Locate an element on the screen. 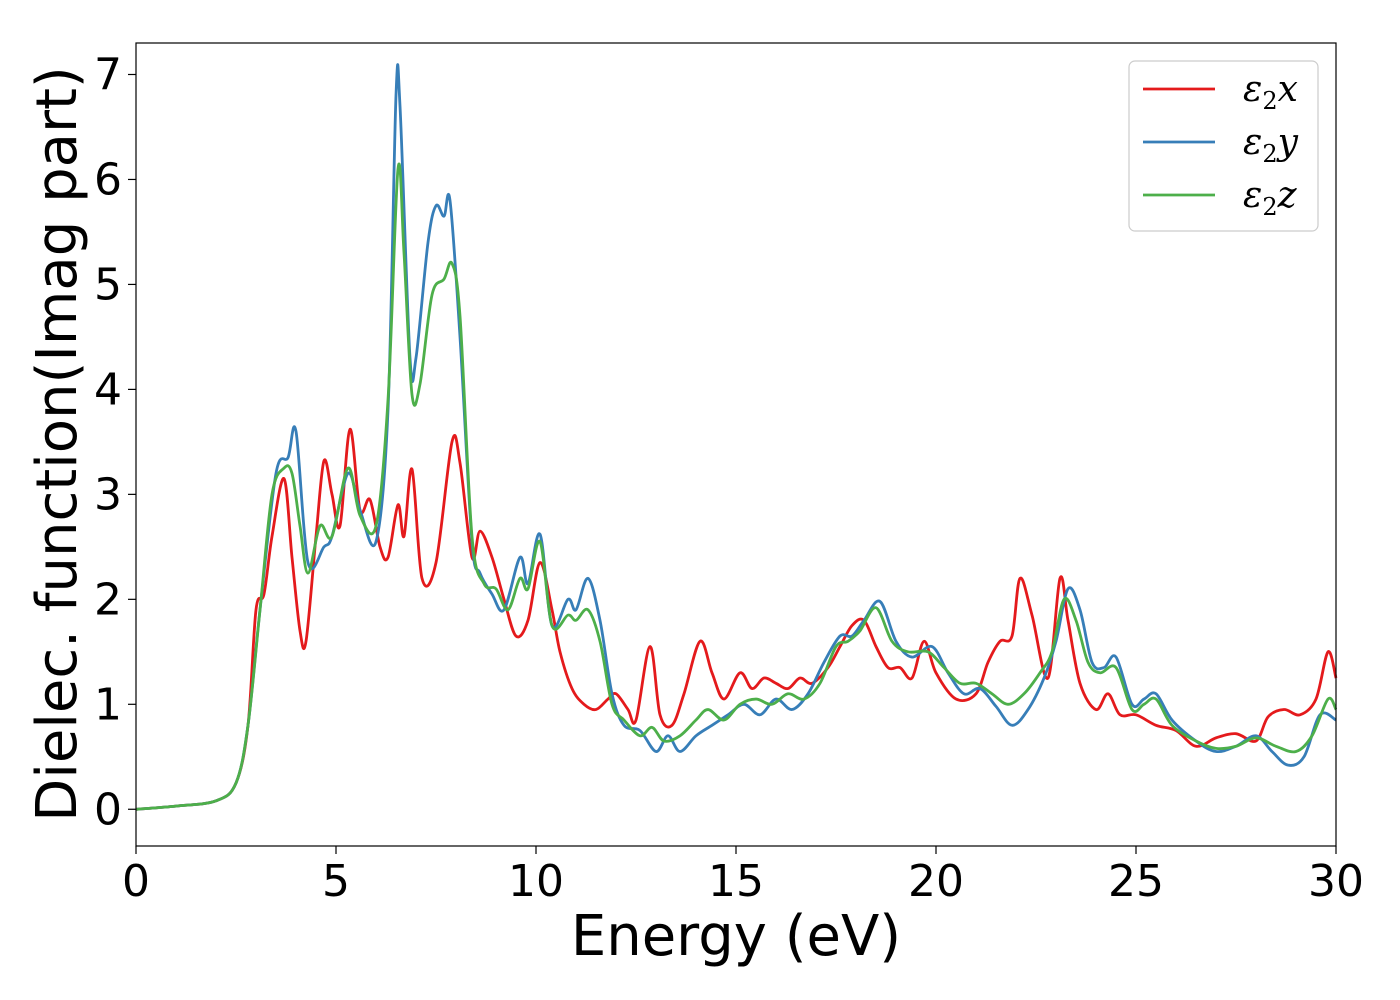  x-tick-label: 5 is located at coordinates (336, 881).